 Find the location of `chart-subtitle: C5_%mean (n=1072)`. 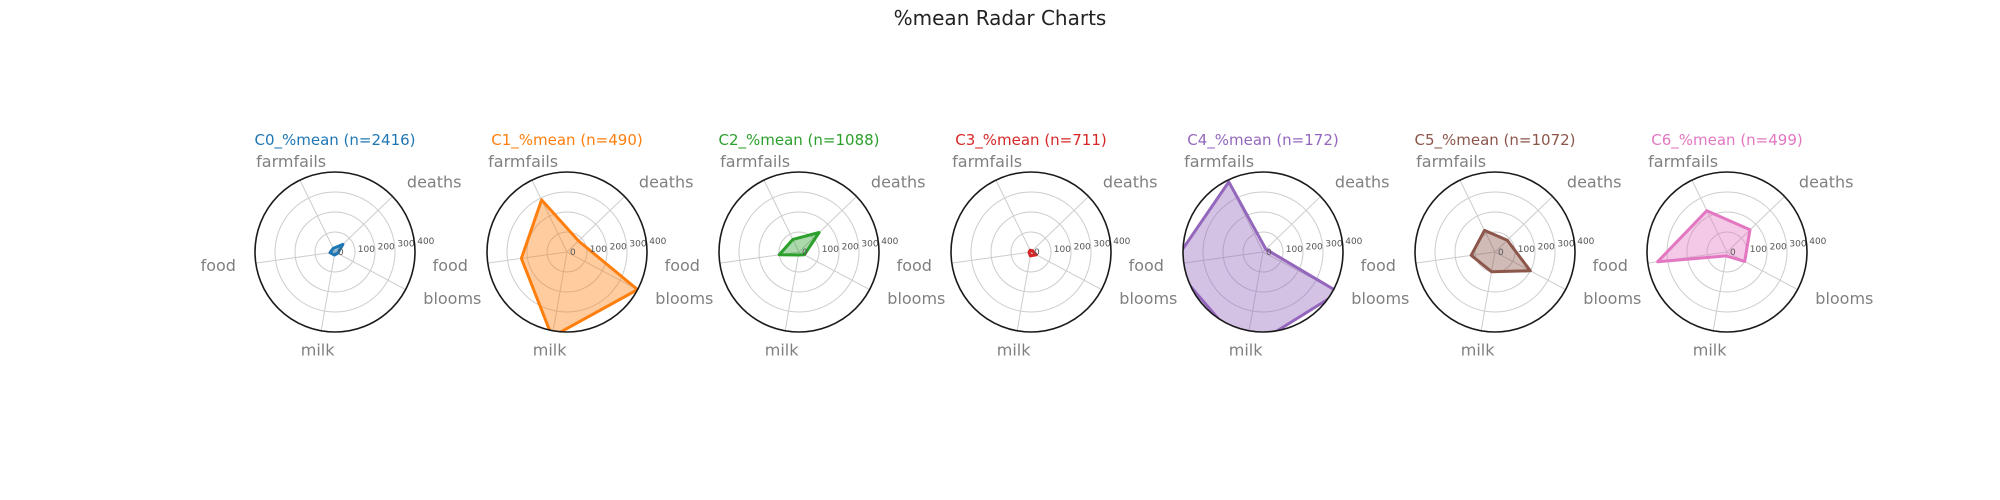

chart-subtitle: C5_%mean (n=1072) is located at coordinates (1494, 140).